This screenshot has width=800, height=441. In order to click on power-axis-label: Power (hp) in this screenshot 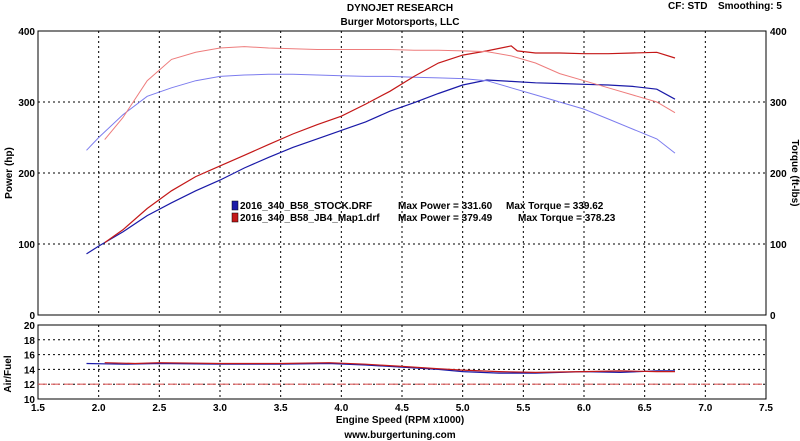, I will do `click(9, 173)`.